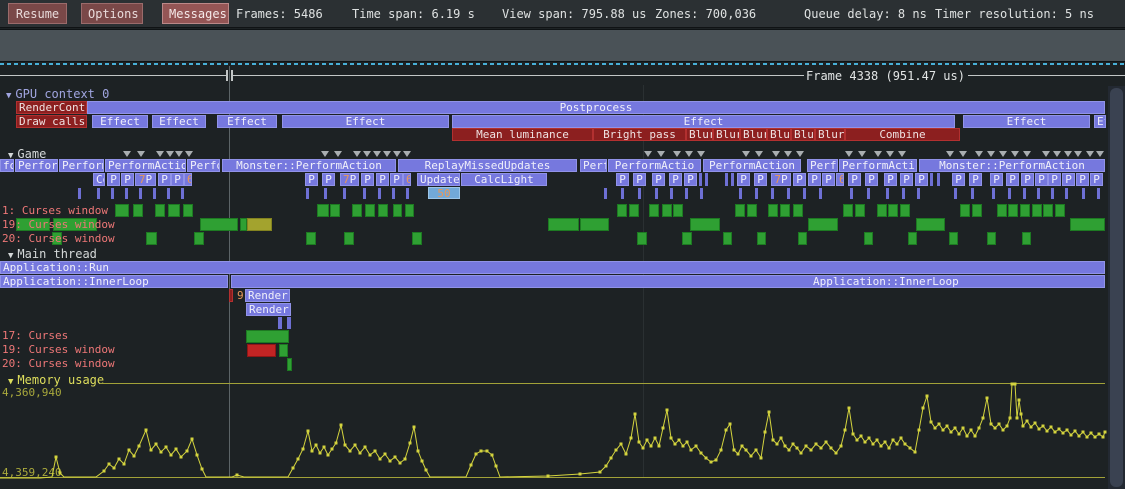  I want to click on zone: 50, so click(444, 193).